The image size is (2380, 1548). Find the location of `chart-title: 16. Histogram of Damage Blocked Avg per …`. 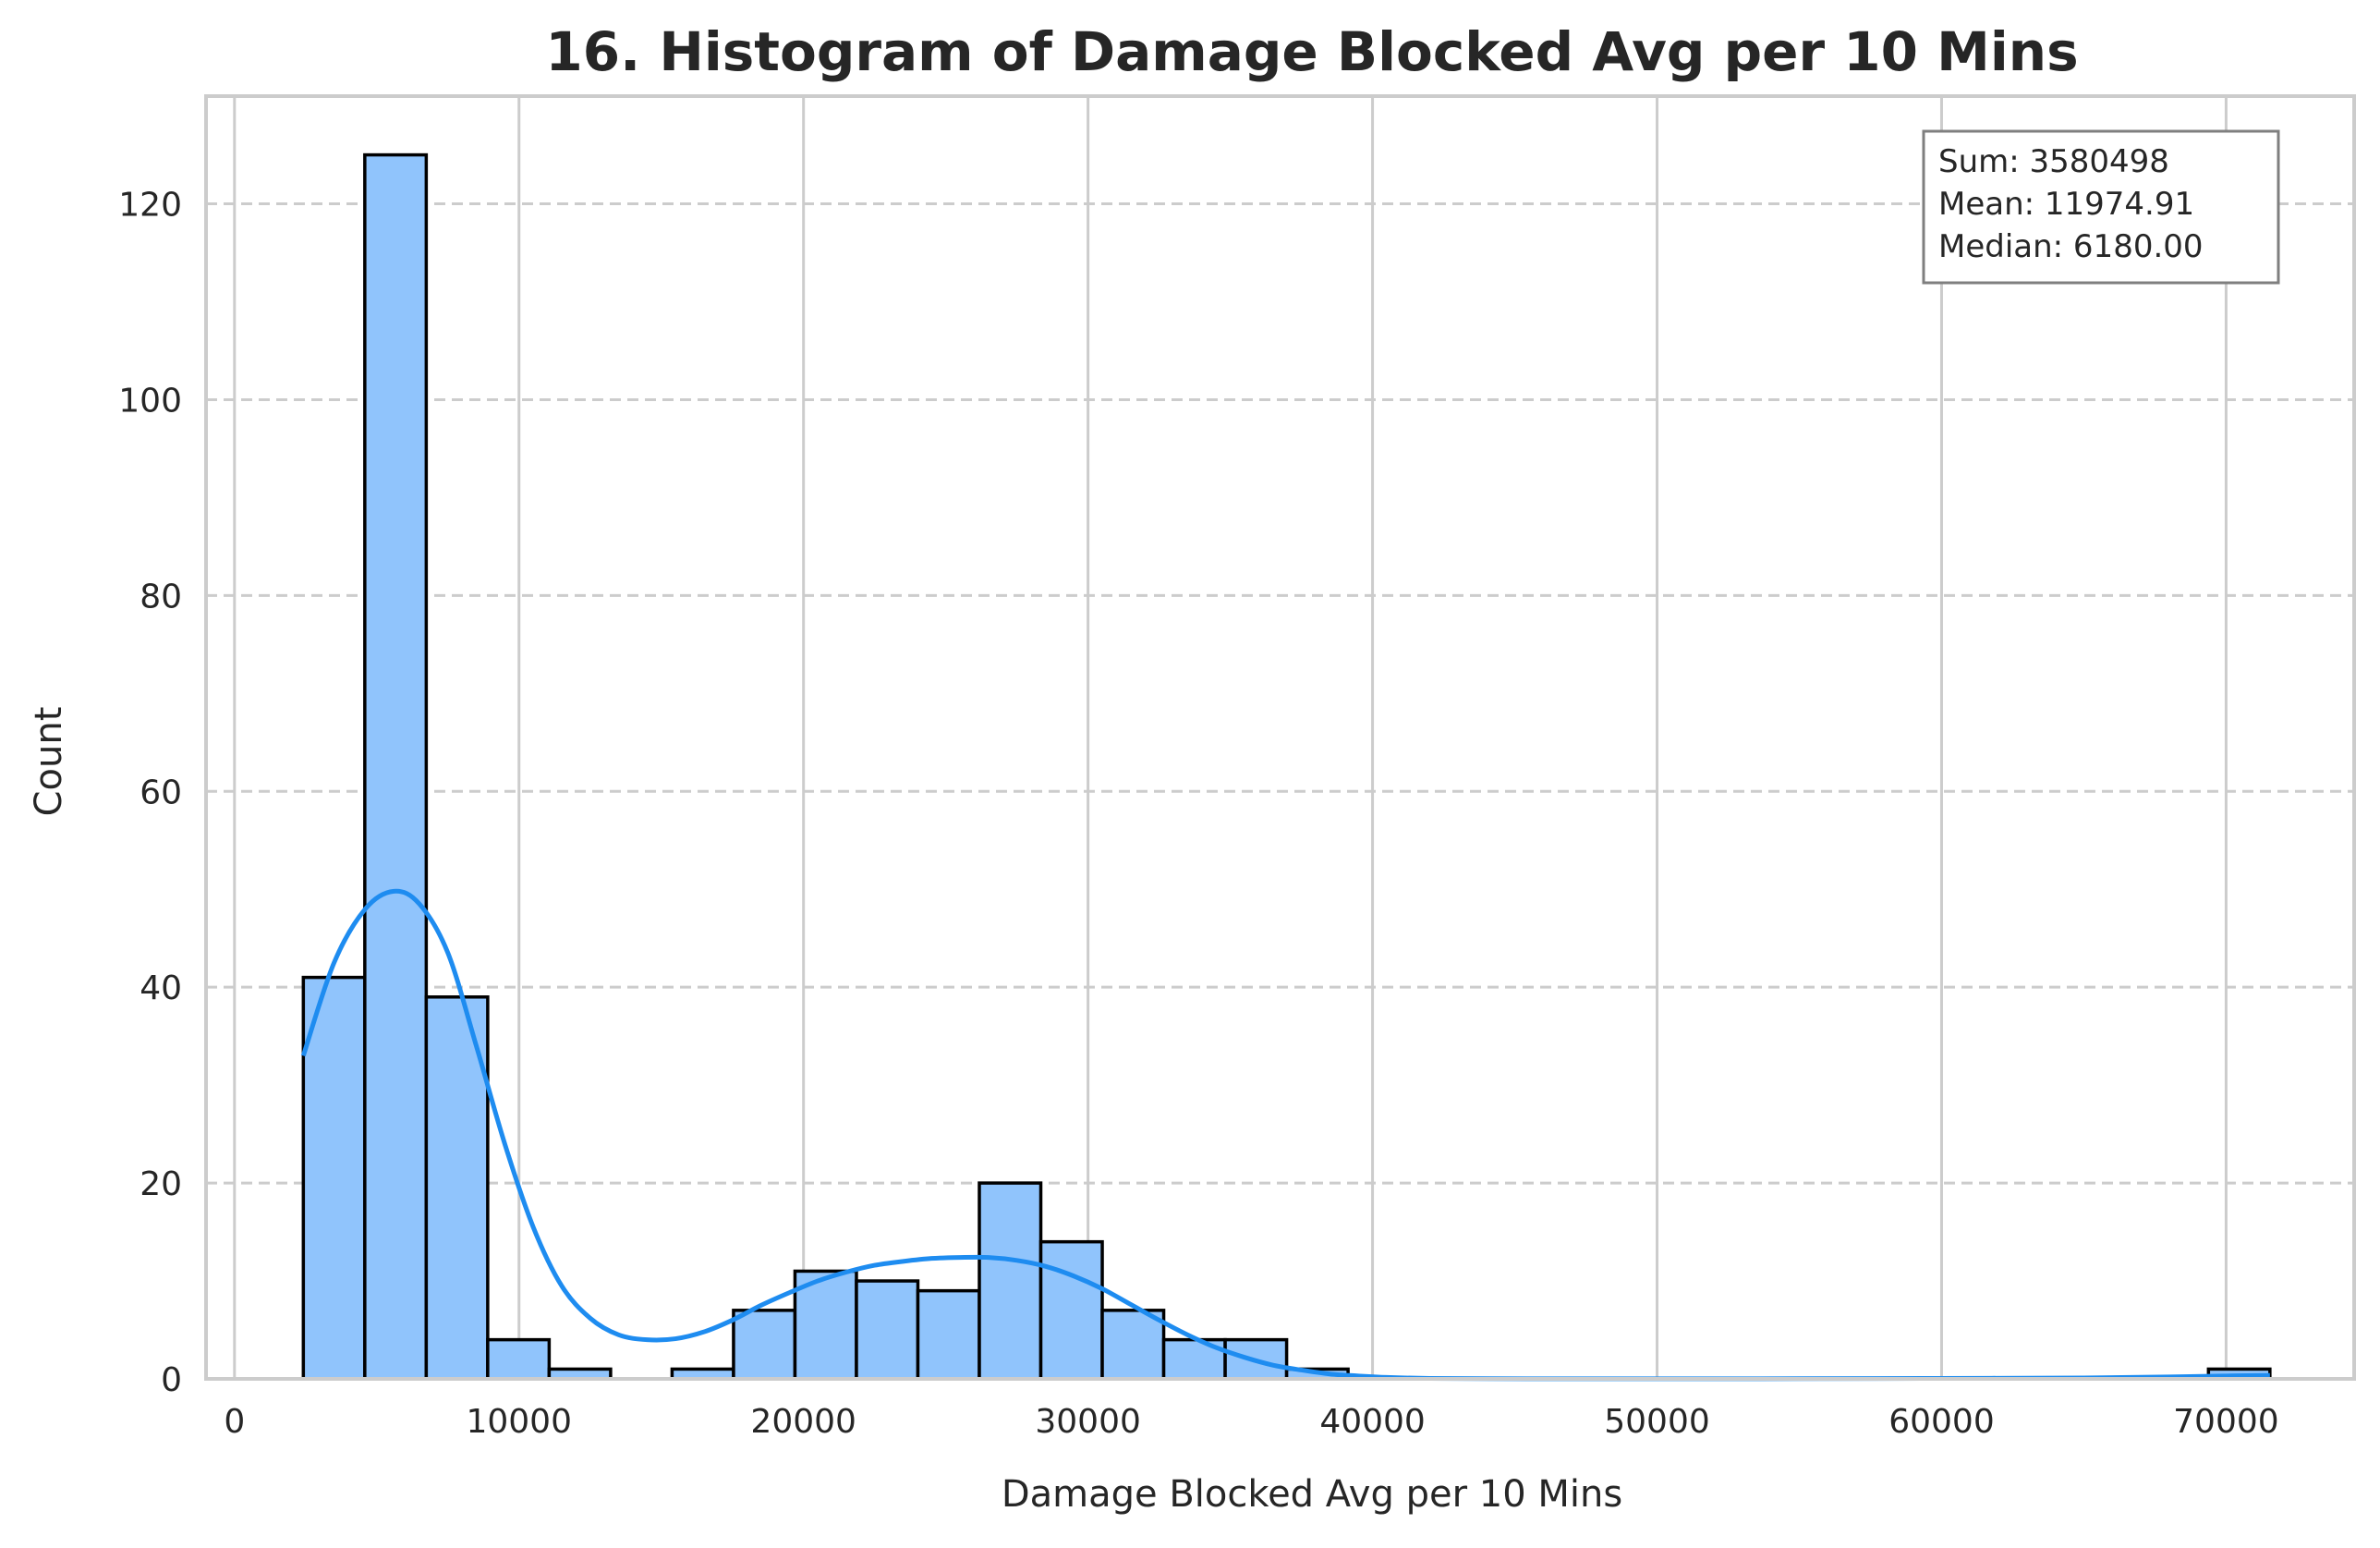

chart-title: 16. Histogram of Damage Blocked Avg per … is located at coordinates (1311, 51).